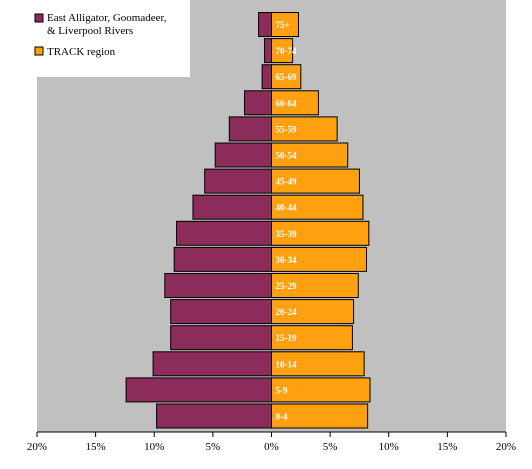 This screenshot has width=532, height=469. Describe the element at coordinates (265, 24) in the screenshot. I see `bar-left-75+` at that location.